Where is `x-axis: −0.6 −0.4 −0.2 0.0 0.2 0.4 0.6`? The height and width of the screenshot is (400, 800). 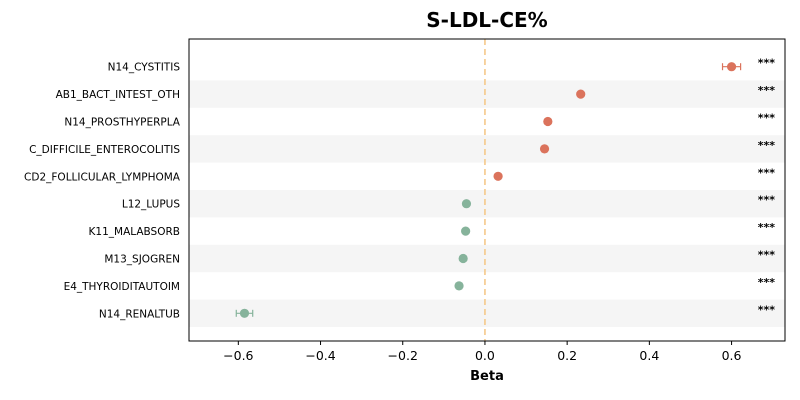
x-axis: −0.6 −0.4 −0.2 0.0 0.2 0.4 0.6 is located at coordinates (482, 352).